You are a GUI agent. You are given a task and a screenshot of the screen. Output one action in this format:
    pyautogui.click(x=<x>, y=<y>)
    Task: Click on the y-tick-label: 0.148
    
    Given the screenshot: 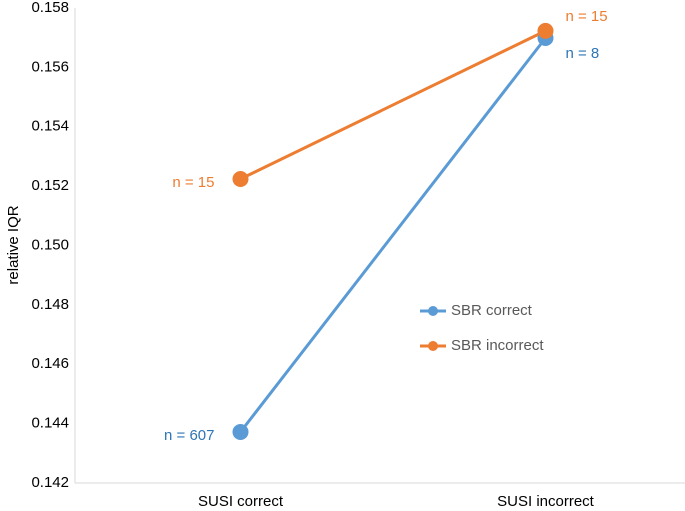 What is the action you would take?
    pyautogui.click(x=50, y=304)
    